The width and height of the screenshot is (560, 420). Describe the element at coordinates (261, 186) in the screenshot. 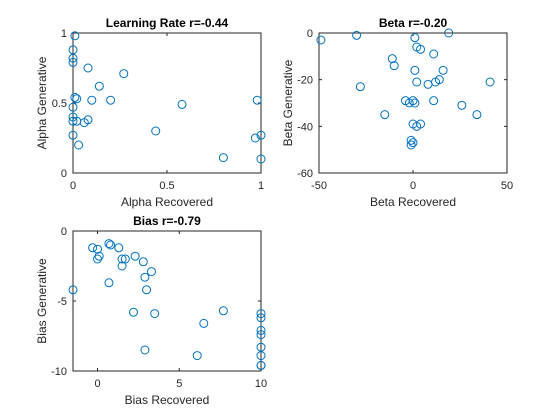

I see `learning-rate-xtick-label: 1` at that location.